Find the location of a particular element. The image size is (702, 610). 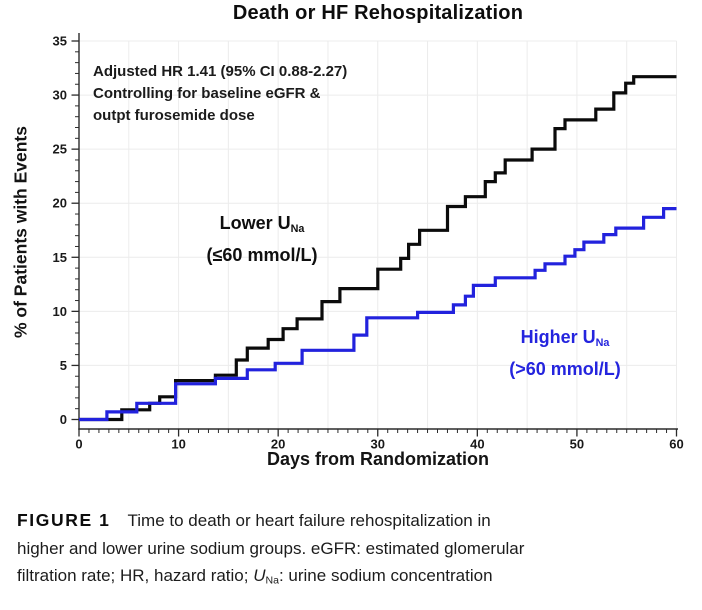

x-axis-title: Days from Randomization is located at coordinates (378, 459).